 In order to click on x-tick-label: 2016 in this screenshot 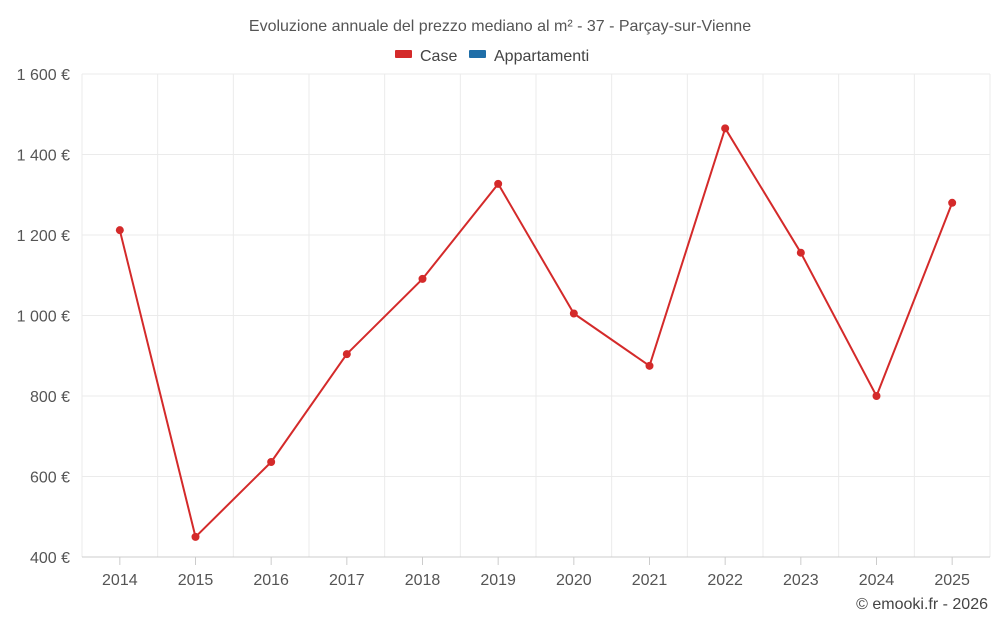, I will do `click(271, 580)`.